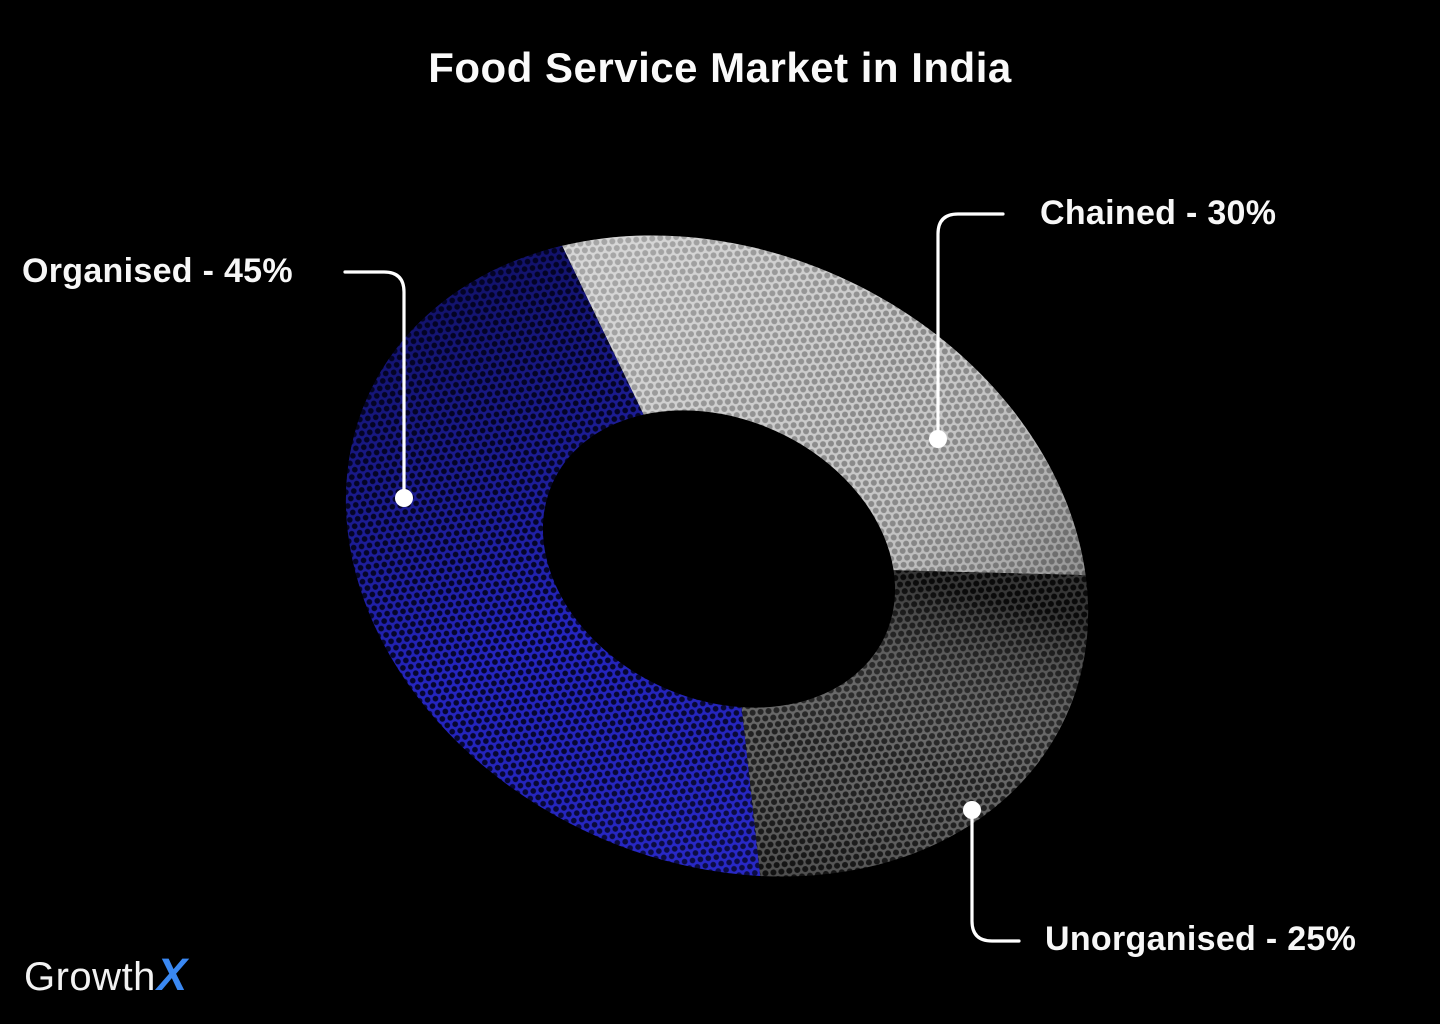 The width and height of the screenshot is (1440, 1024). Describe the element at coordinates (157, 271) in the screenshot. I see `organised-label: Organised - 45%` at that location.